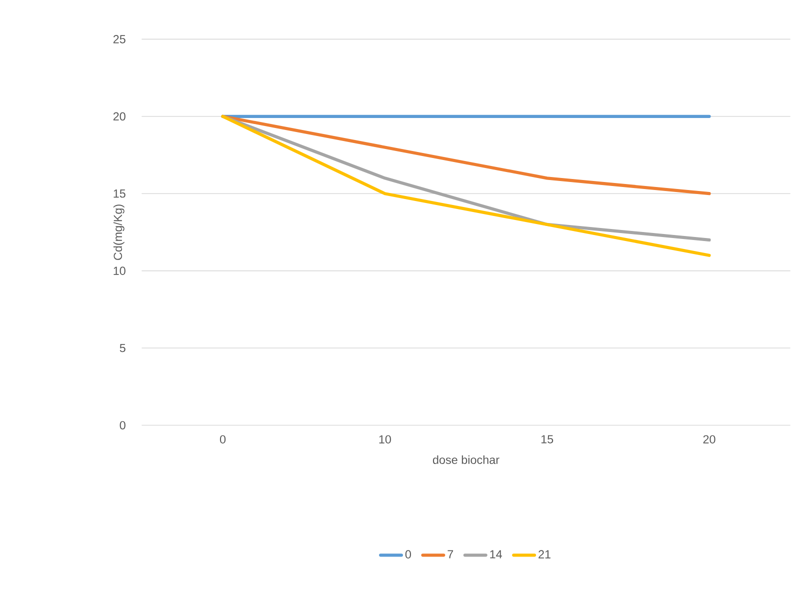  Describe the element at coordinates (223, 439) in the screenshot. I see `x-tick-label: 0` at that location.